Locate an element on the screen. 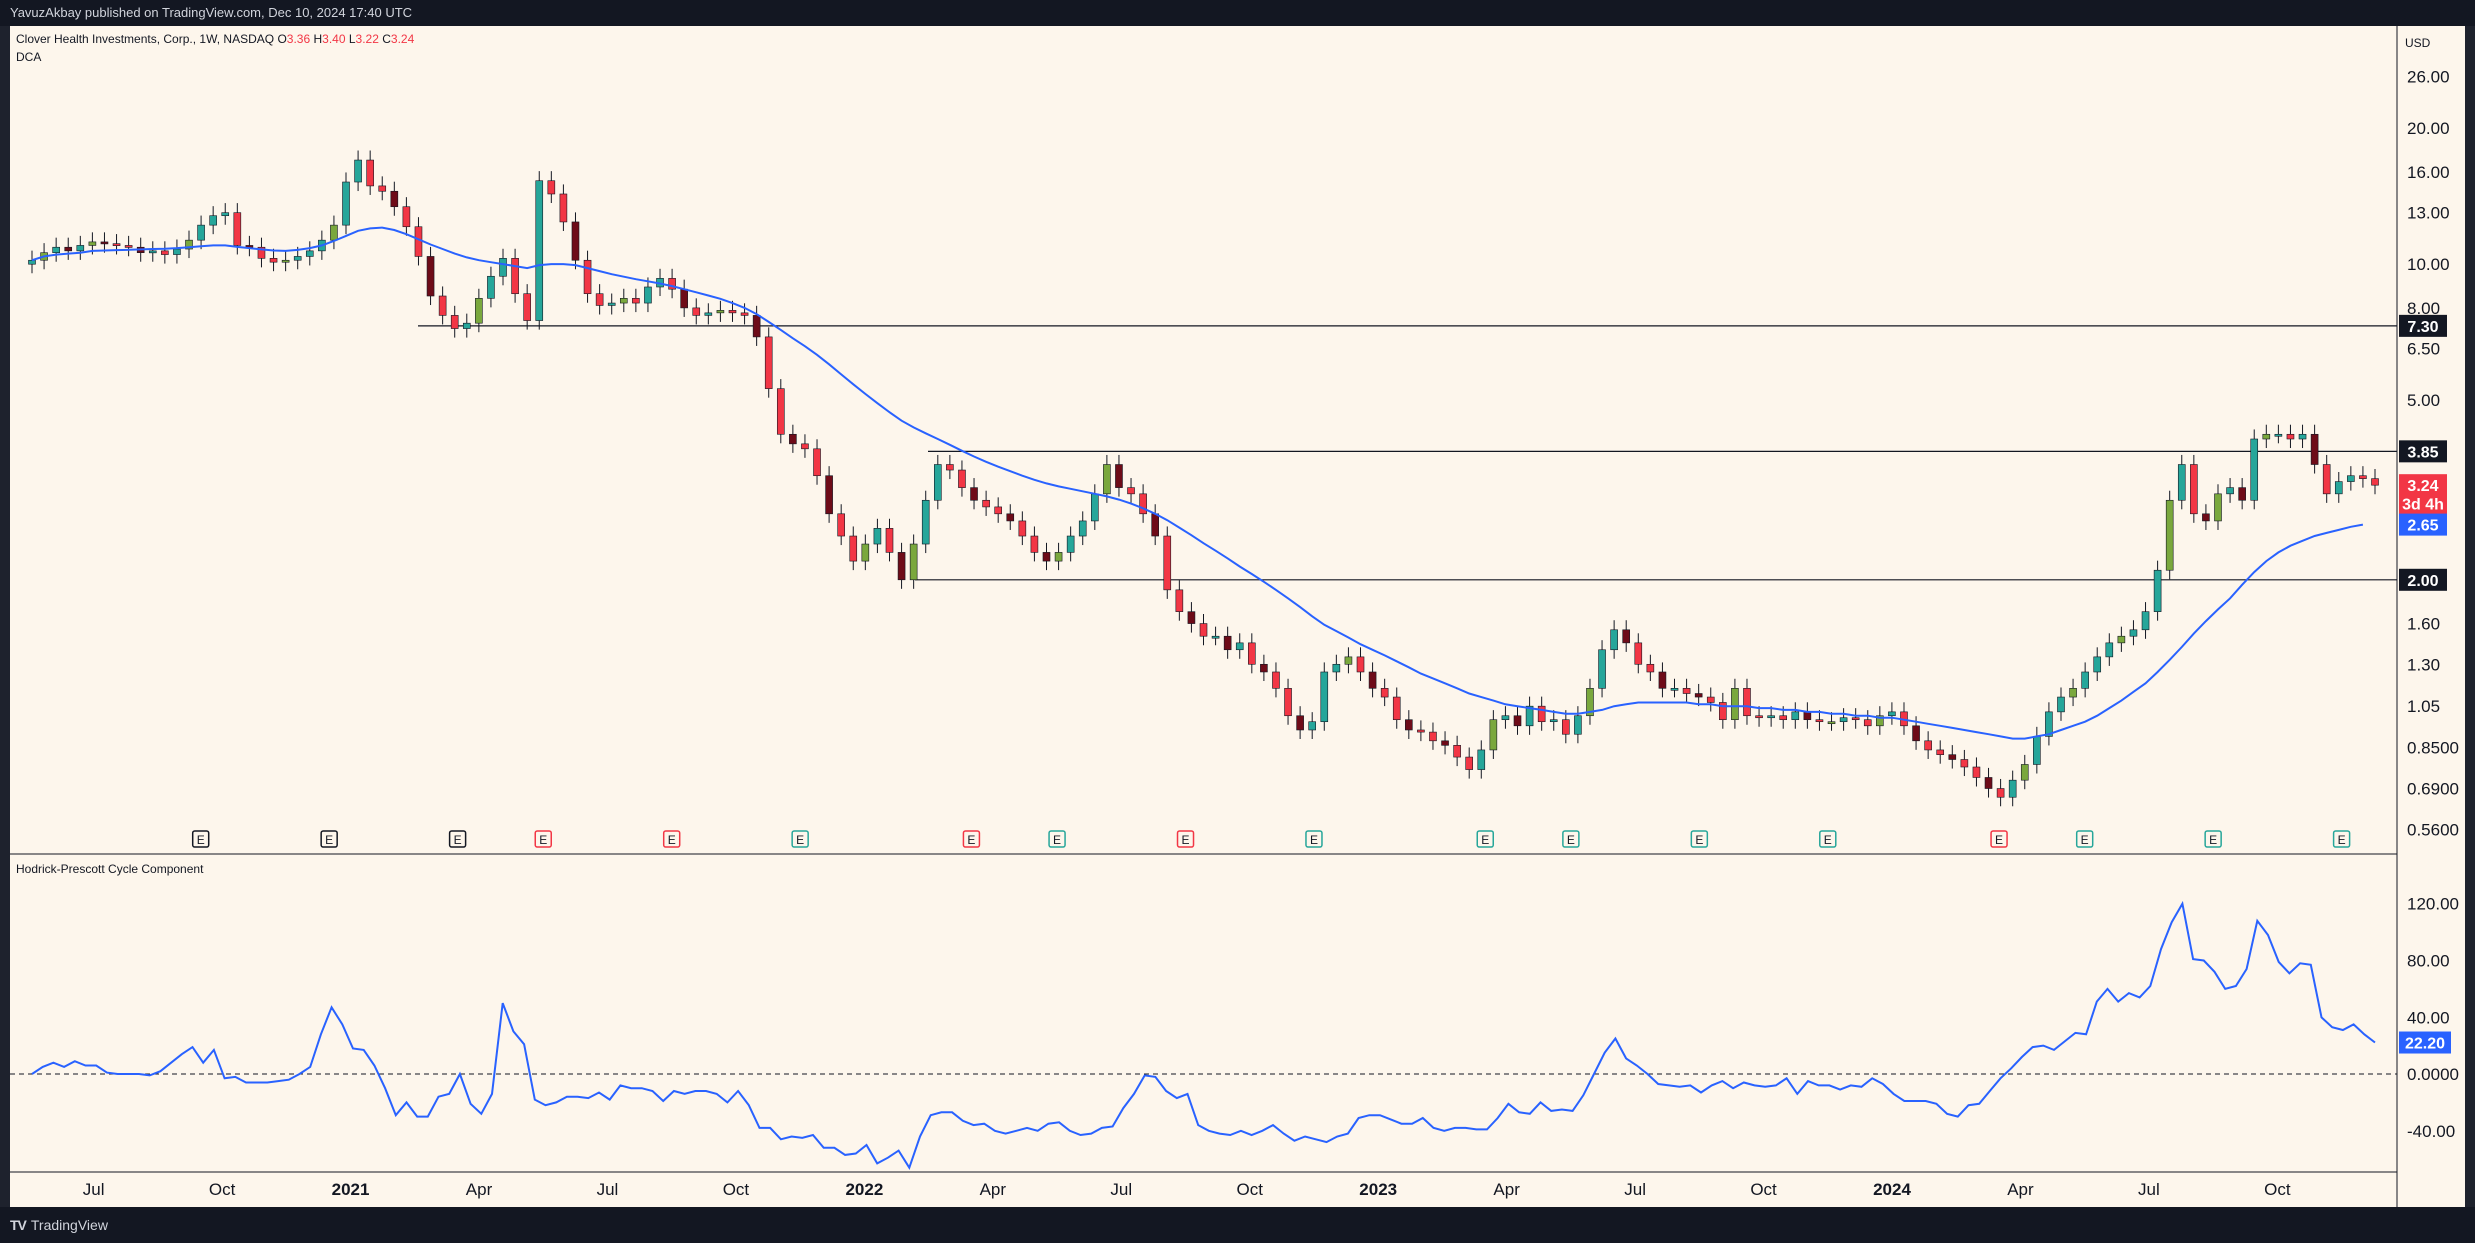 The width and height of the screenshot is (2475, 1243). indicator-legend: DCA is located at coordinates (29, 57).